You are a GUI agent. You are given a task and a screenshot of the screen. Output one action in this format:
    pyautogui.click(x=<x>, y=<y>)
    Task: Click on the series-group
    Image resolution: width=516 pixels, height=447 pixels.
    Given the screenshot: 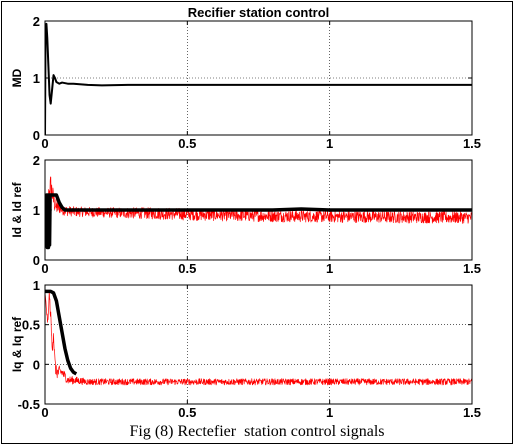 What is the action you would take?
    pyautogui.click(x=258, y=213)
    